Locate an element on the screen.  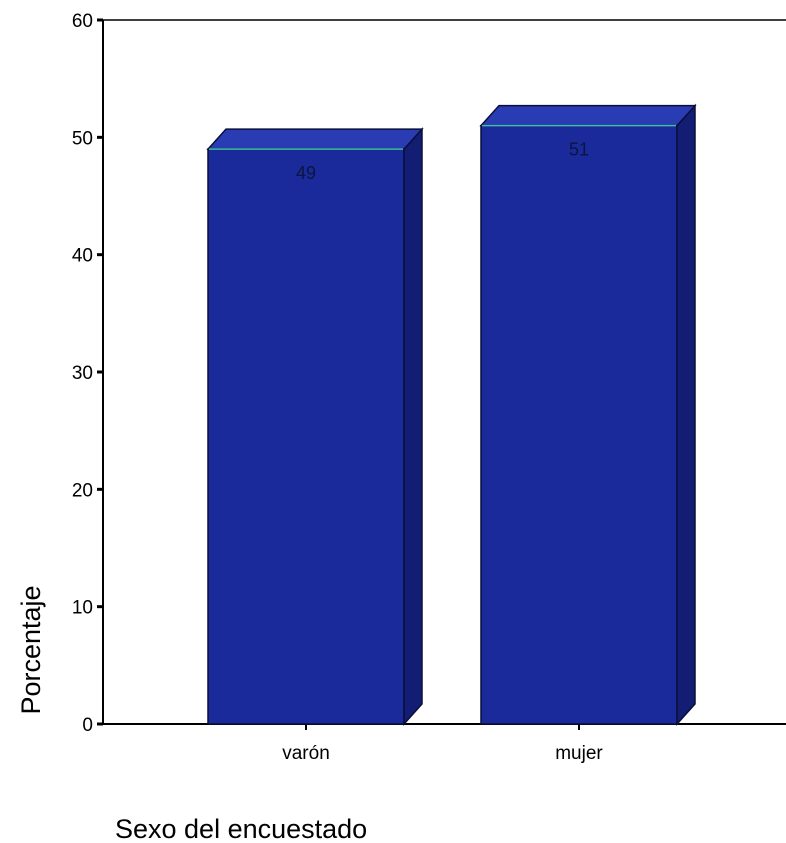
y-tick-label: 10 is located at coordinates (82, 608).